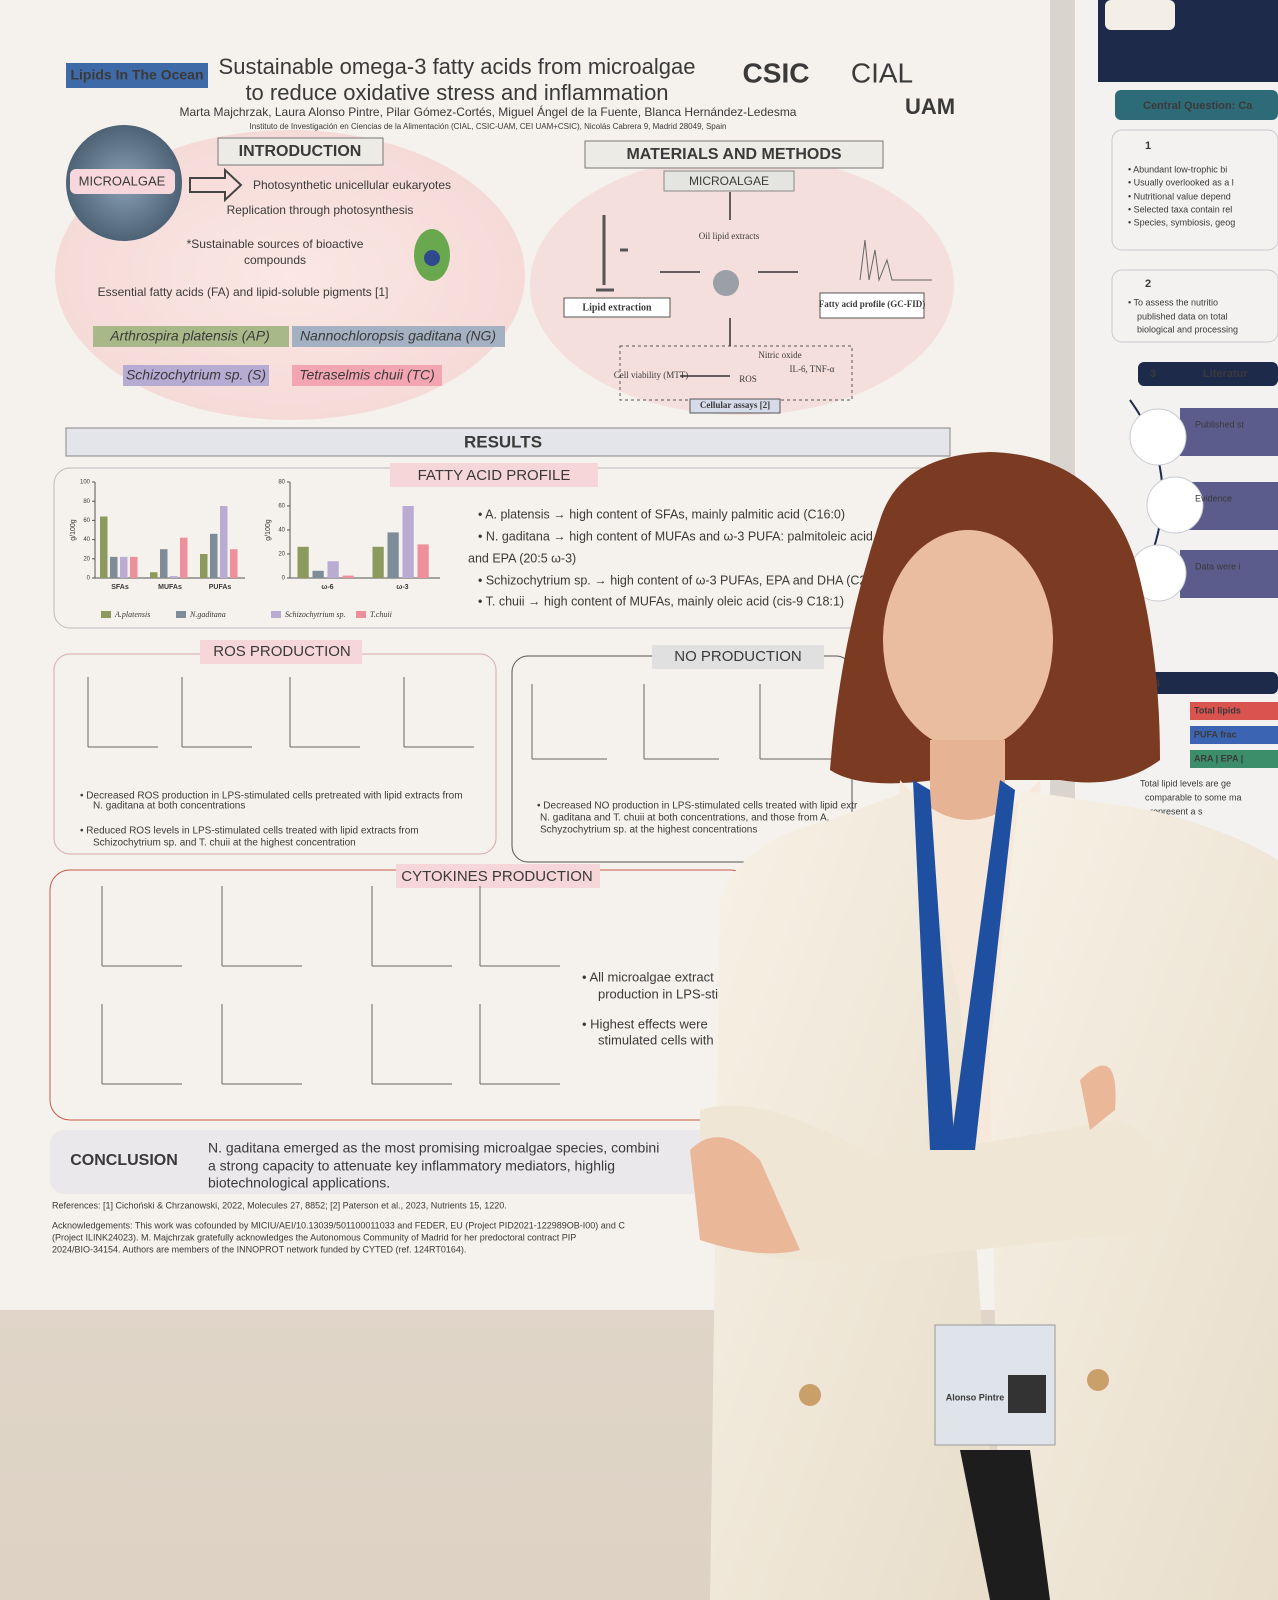 This screenshot has width=1278, height=1600. I want to click on logo: UAM, so click(930, 106).